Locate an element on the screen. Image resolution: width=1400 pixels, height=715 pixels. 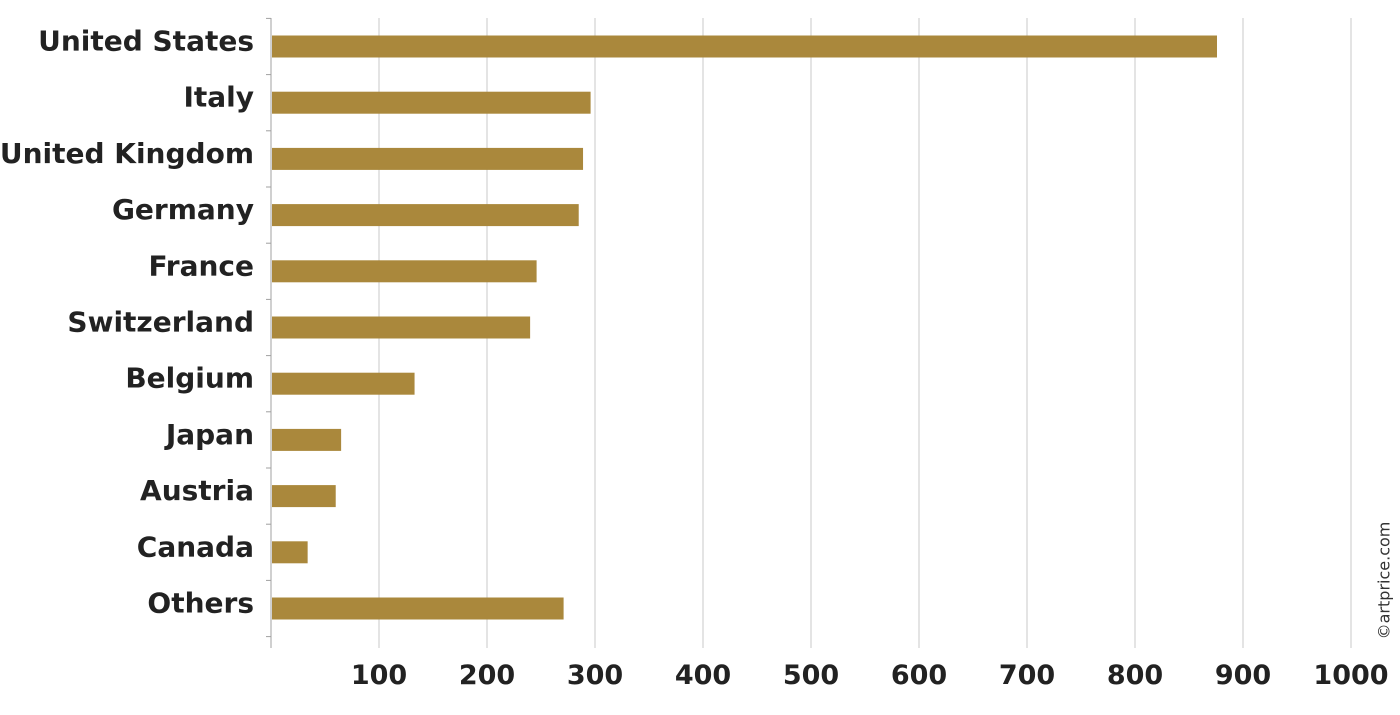
x-tick-label: 700 is located at coordinates (1027, 675).